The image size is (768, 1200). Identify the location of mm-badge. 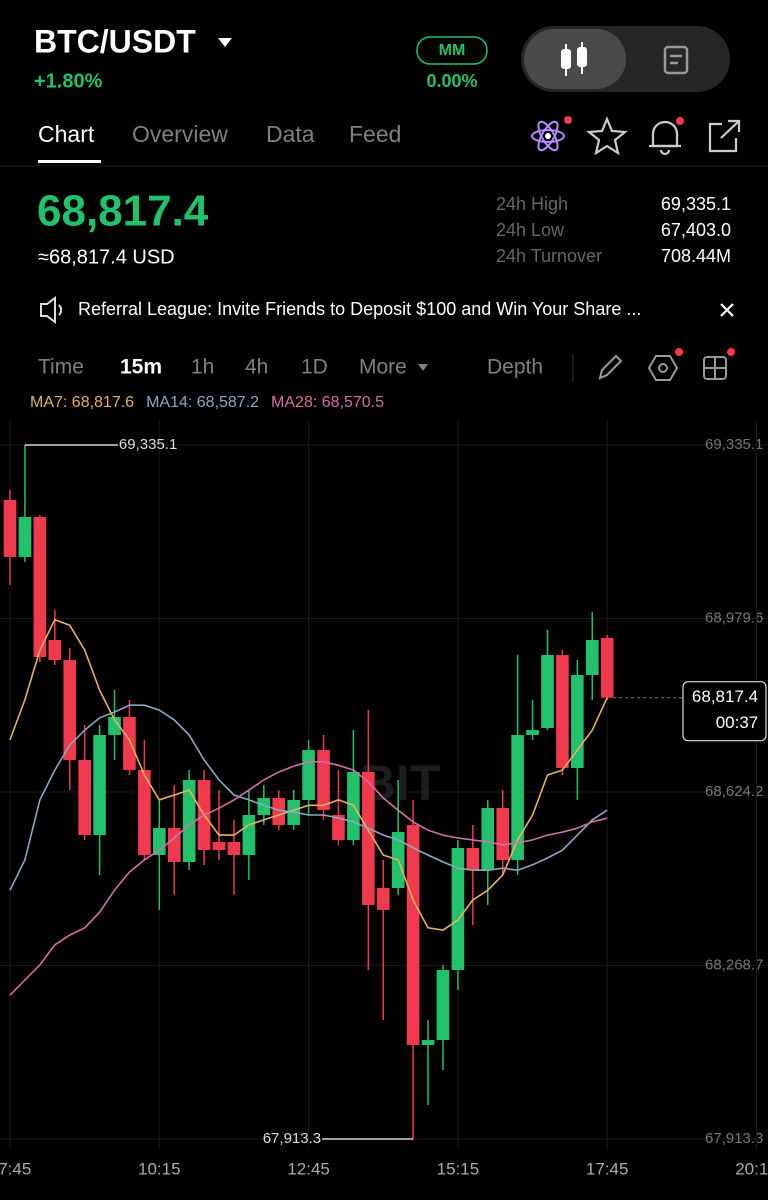
(452, 50).